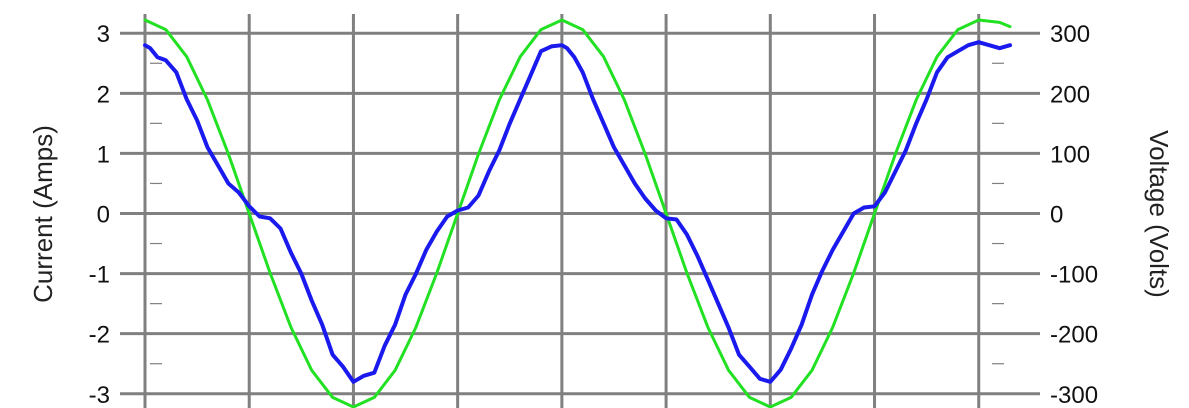  Describe the element at coordinates (103, 154) in the screenshot. I see `left-tick-label: 1` at that location.